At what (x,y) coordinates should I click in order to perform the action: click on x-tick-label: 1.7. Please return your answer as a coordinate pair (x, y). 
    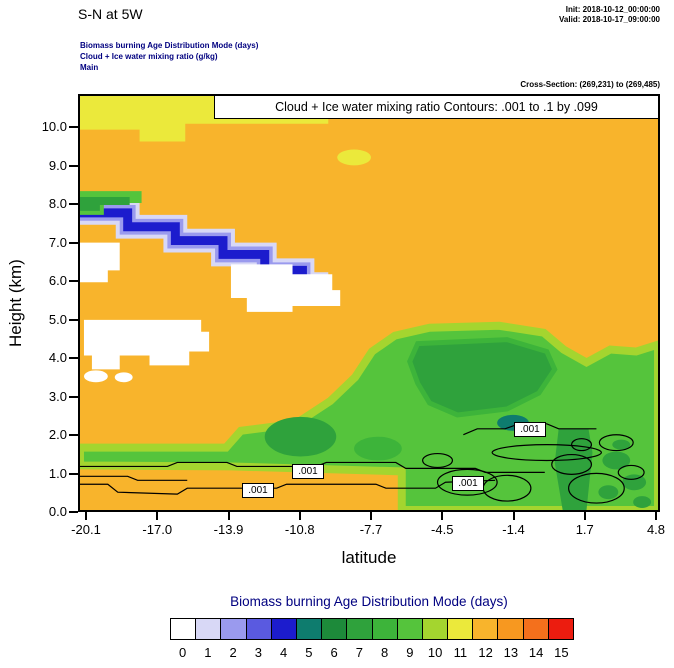
    Looking at the image, I should click on (584, 529).